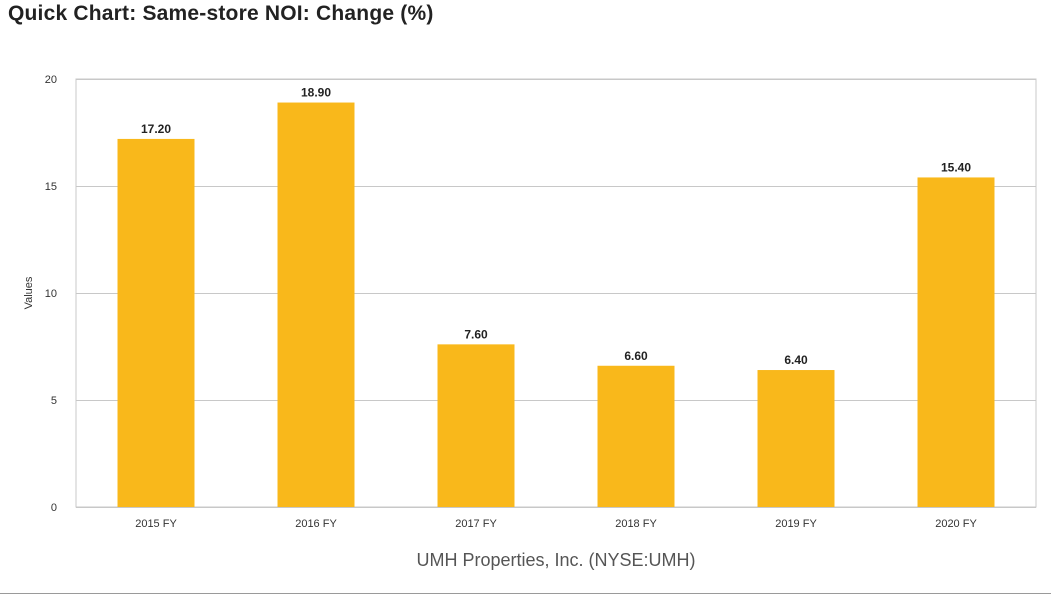  What do you see at coordinates (316, 93) in the screenshot?
I see `data-label: 18.90` at bounding box center [316, 93].